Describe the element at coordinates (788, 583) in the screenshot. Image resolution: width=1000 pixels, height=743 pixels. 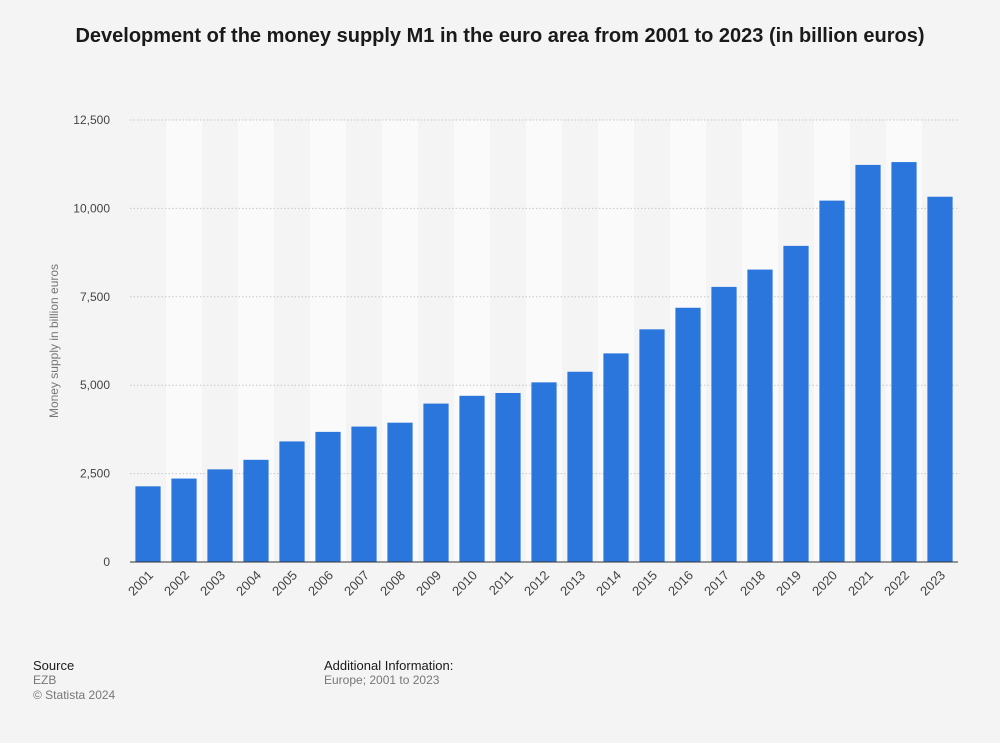
I see `x-tick-label: 2019` at that location.